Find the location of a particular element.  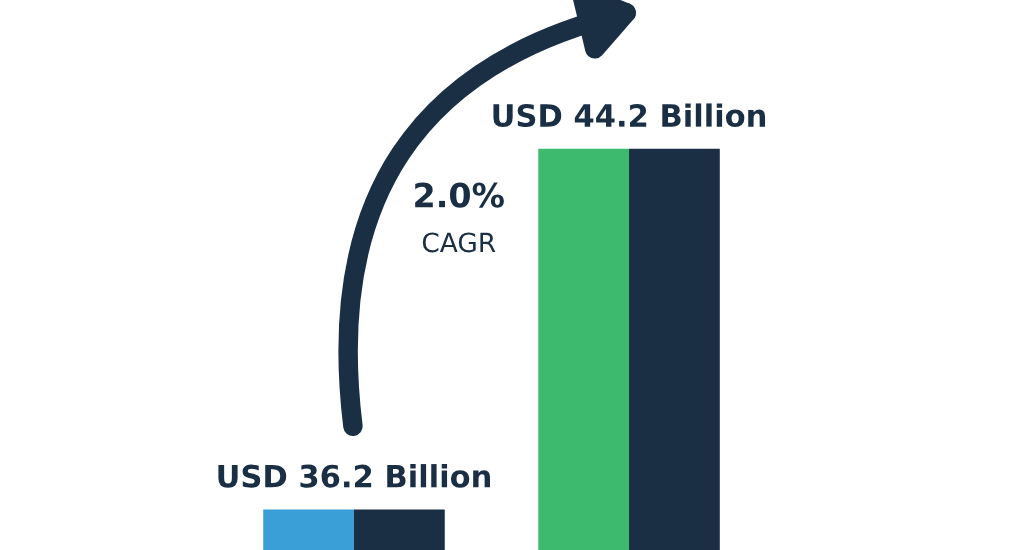

annotation: 2.0% is located at coordinates (459, 195).